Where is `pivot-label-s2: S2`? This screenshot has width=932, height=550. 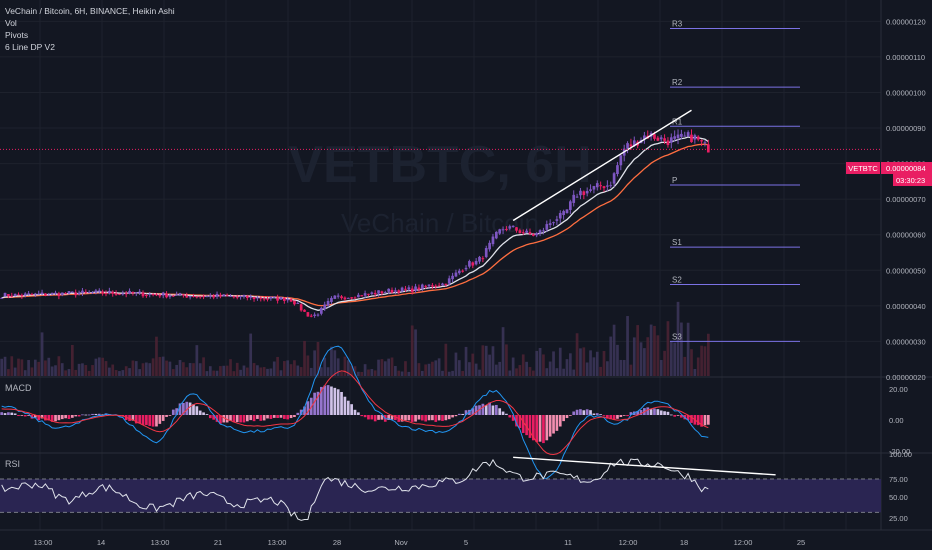
pivot-label-s2: S2 is located at coordinates (677, 280).